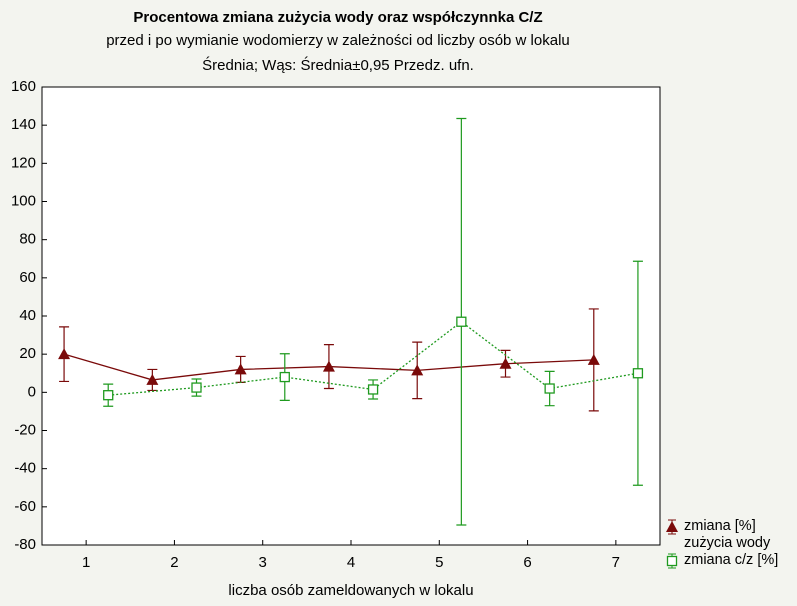 Image resolution: width=797 pixels, height=606 pixels. I want to click on y-tick-label: -60, so click(25, 506).